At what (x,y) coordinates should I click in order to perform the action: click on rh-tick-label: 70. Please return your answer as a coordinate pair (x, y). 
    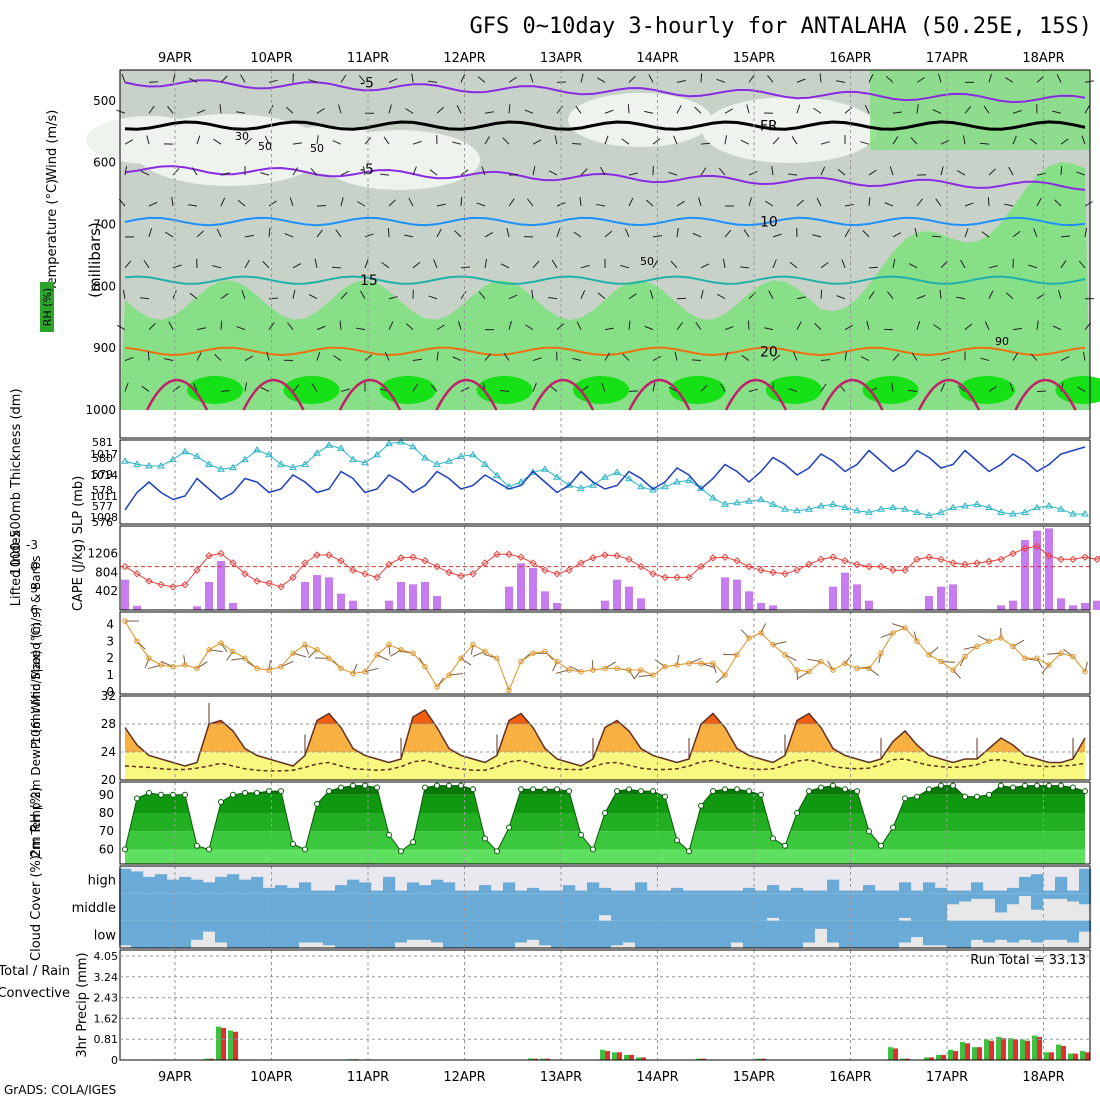
    Looking at the image, I should click on (106, 831).